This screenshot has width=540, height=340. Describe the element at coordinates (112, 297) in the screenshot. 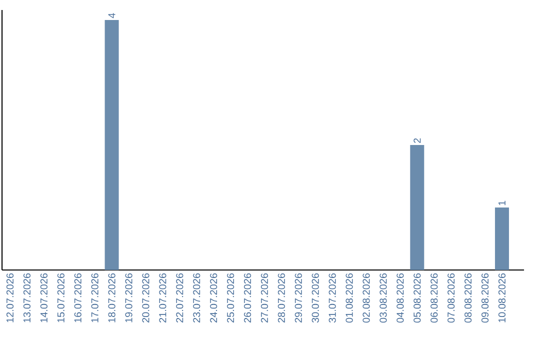

I see `x-tick-label: 18.07.2026` at that location.